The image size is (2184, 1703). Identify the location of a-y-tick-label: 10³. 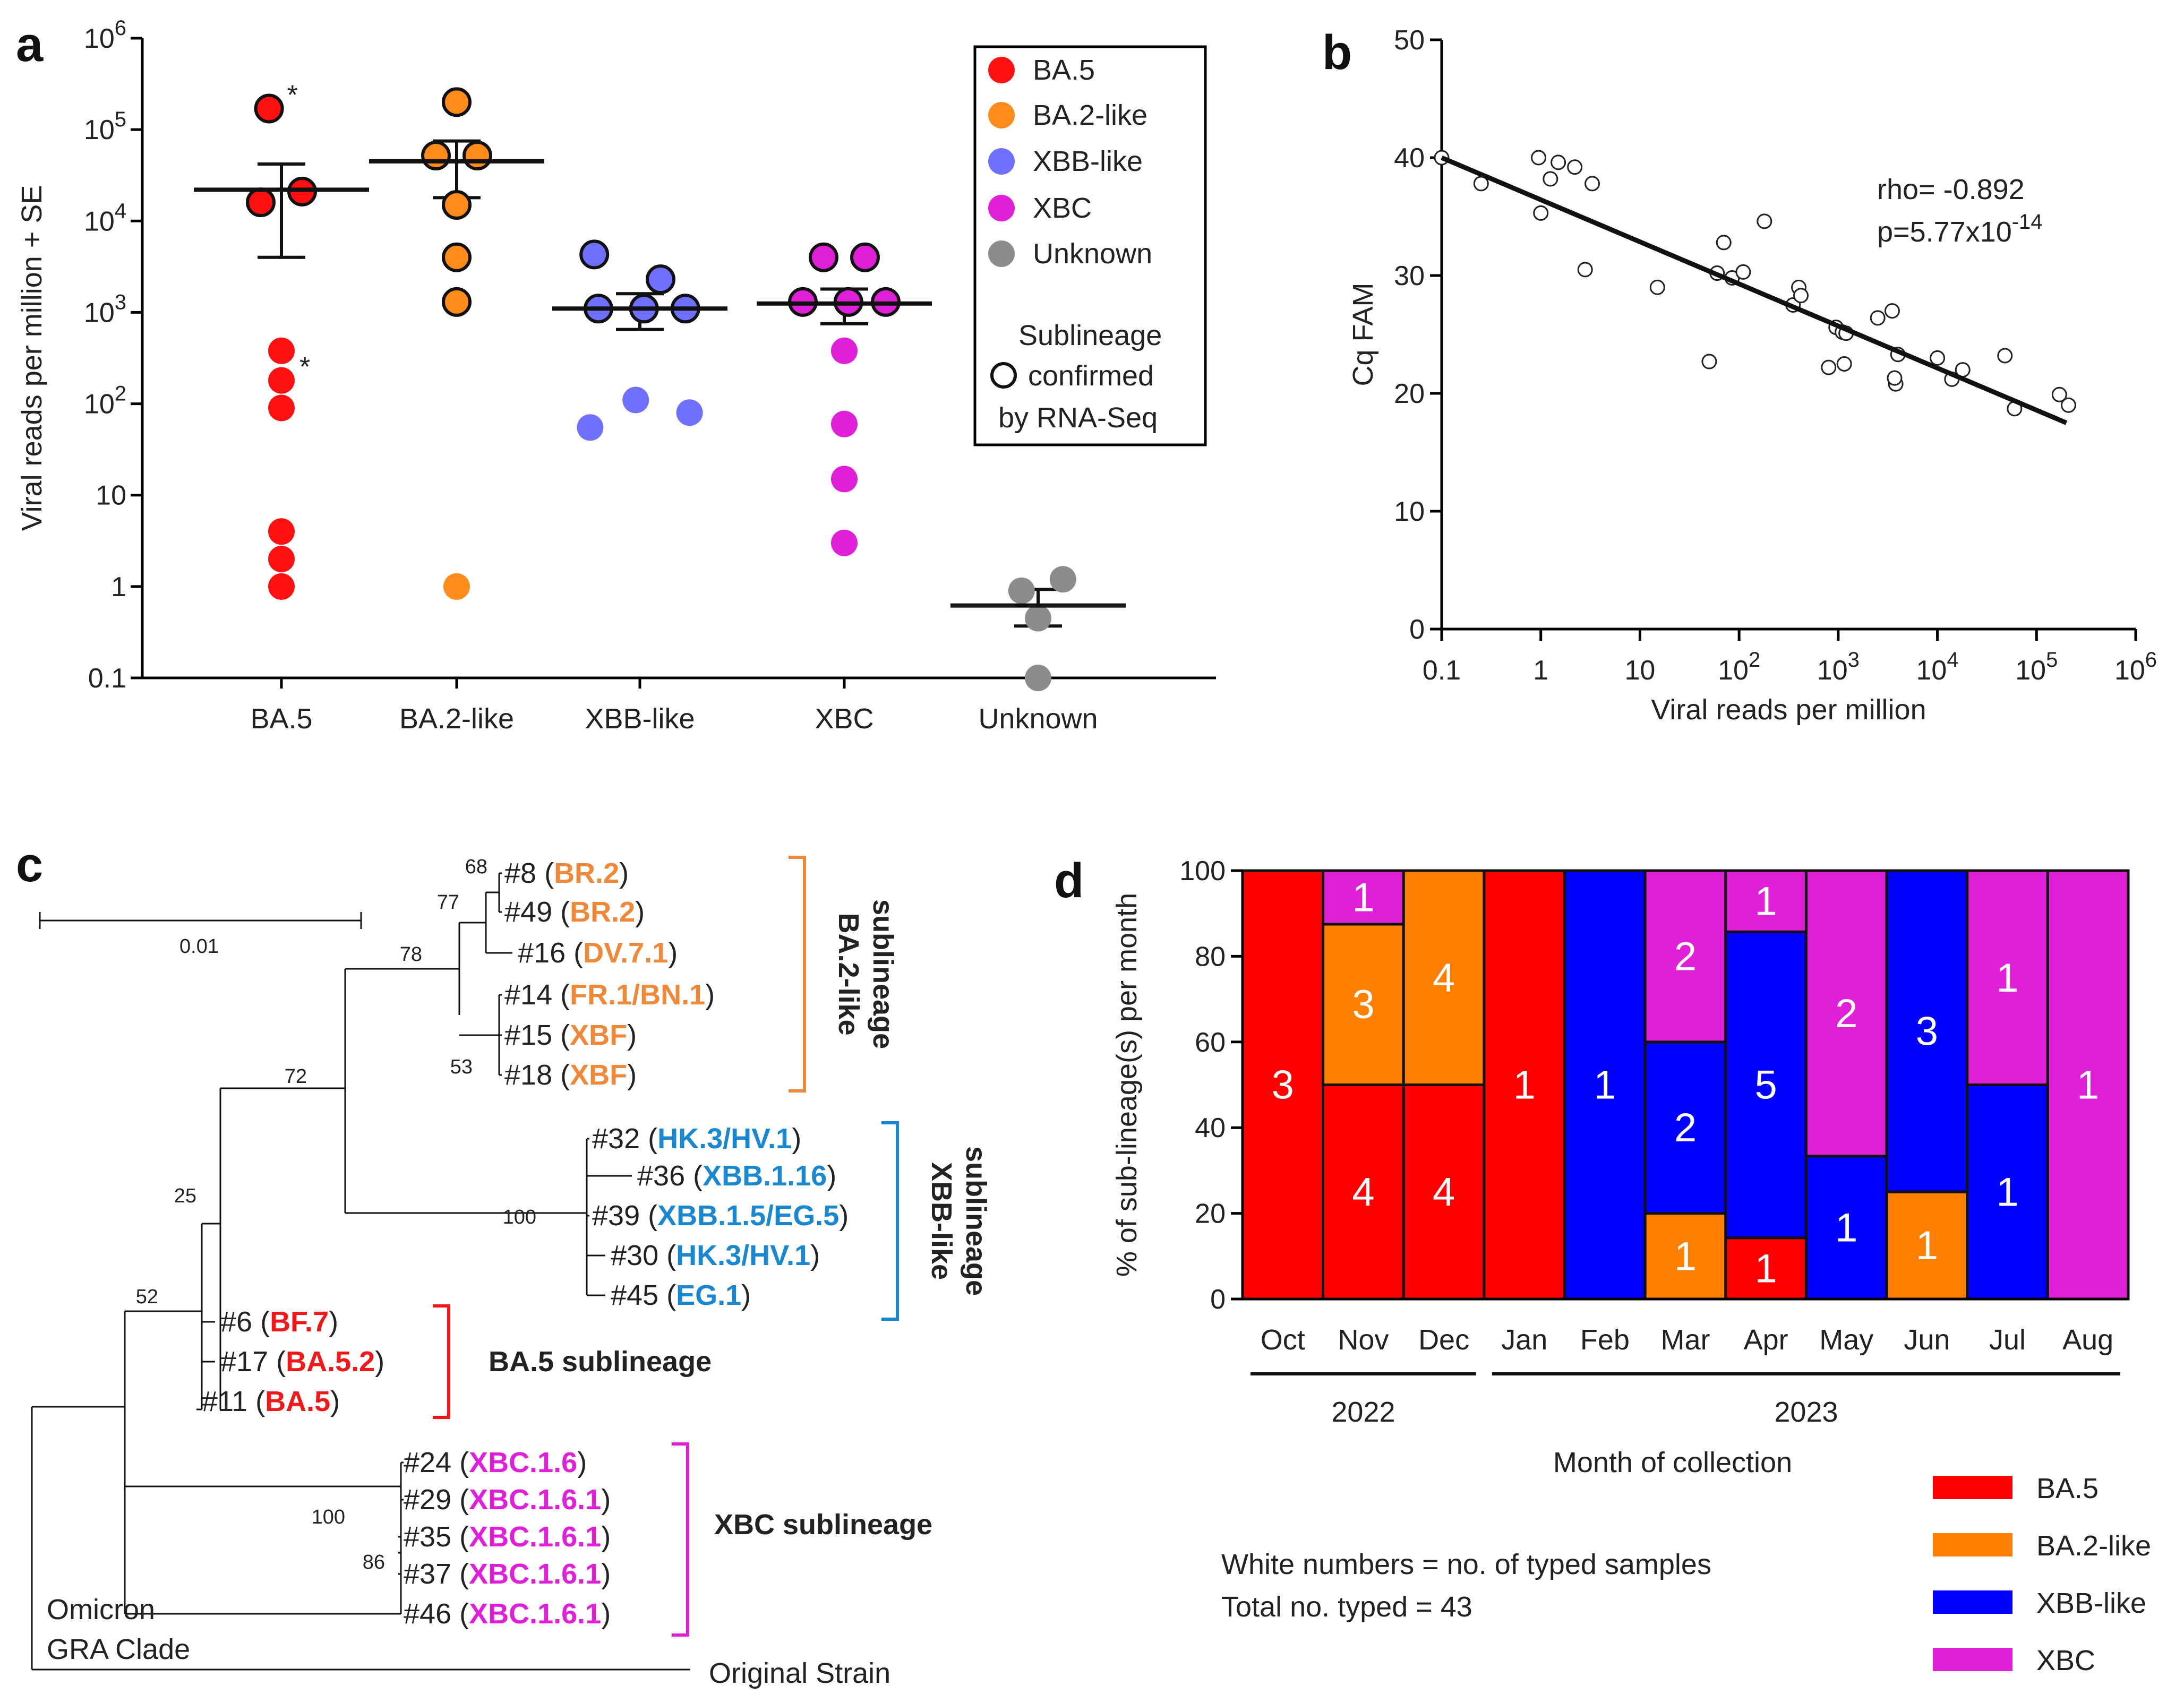
(105, 309).